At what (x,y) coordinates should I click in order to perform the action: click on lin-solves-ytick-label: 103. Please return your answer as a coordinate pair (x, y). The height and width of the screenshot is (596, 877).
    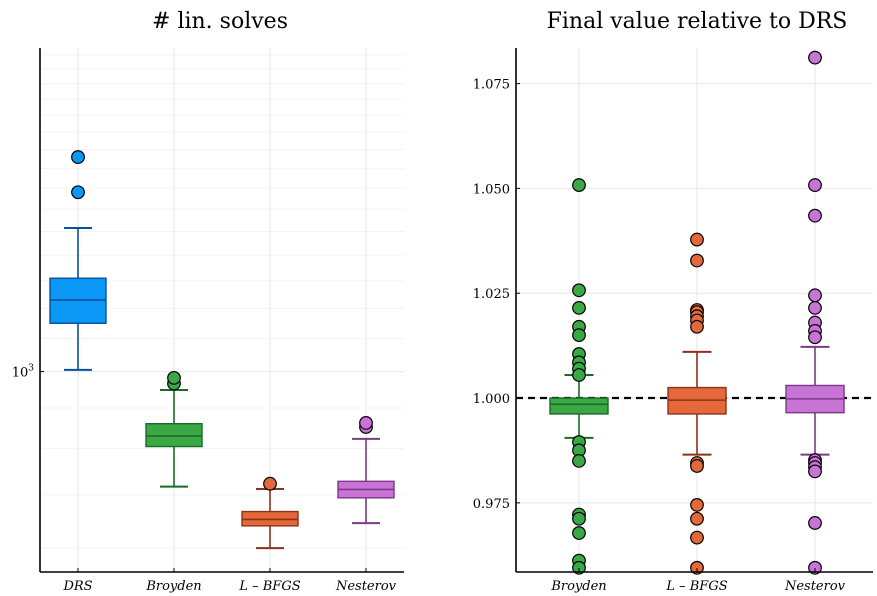
    Looking at the image, I should click on (23, 372).